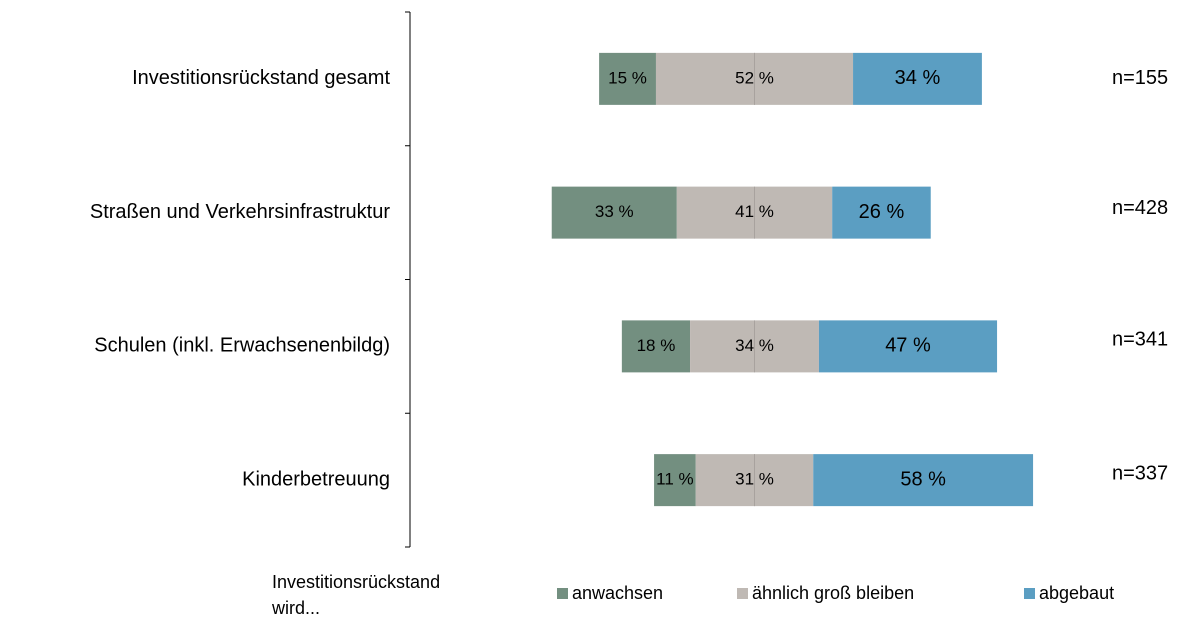 The image size is (1189, 621). I want to click on value-label: 26 %, so click(882, 212).